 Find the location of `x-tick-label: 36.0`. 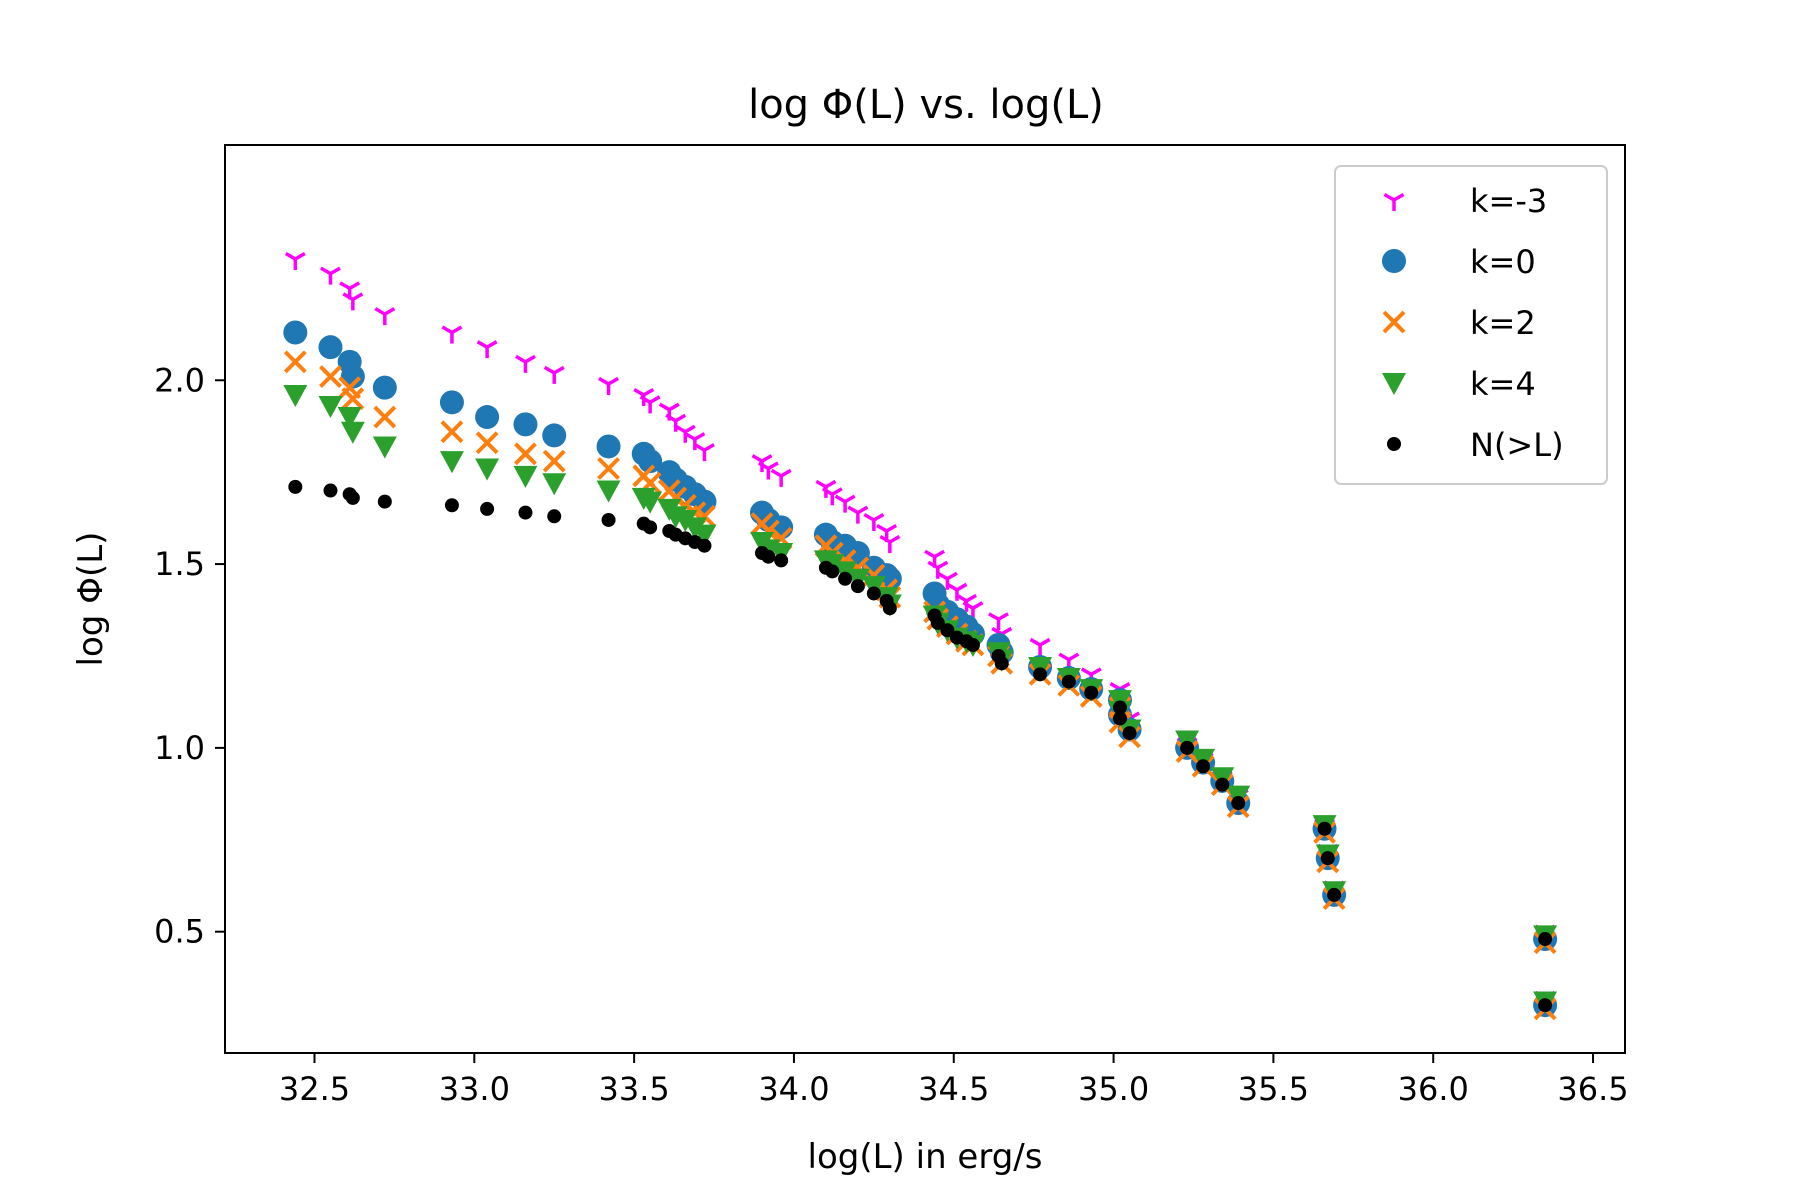

x-tick-label: 36.0 is located at coordinates (1433, 1089).